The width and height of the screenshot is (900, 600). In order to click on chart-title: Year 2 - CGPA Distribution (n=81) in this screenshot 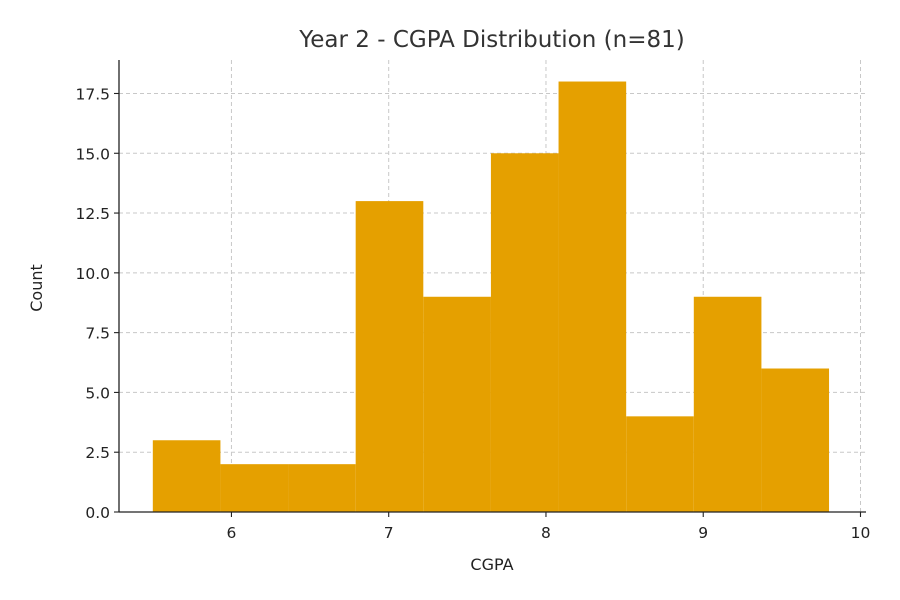, I will do `click(491, 40)`.